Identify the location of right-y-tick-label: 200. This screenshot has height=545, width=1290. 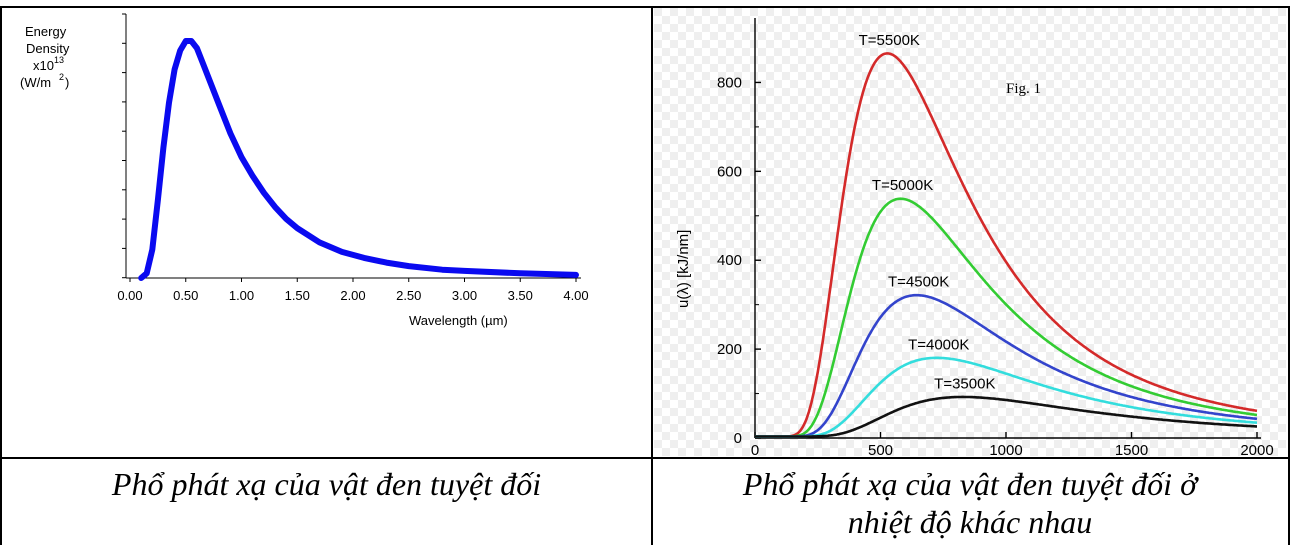
(729, 349).